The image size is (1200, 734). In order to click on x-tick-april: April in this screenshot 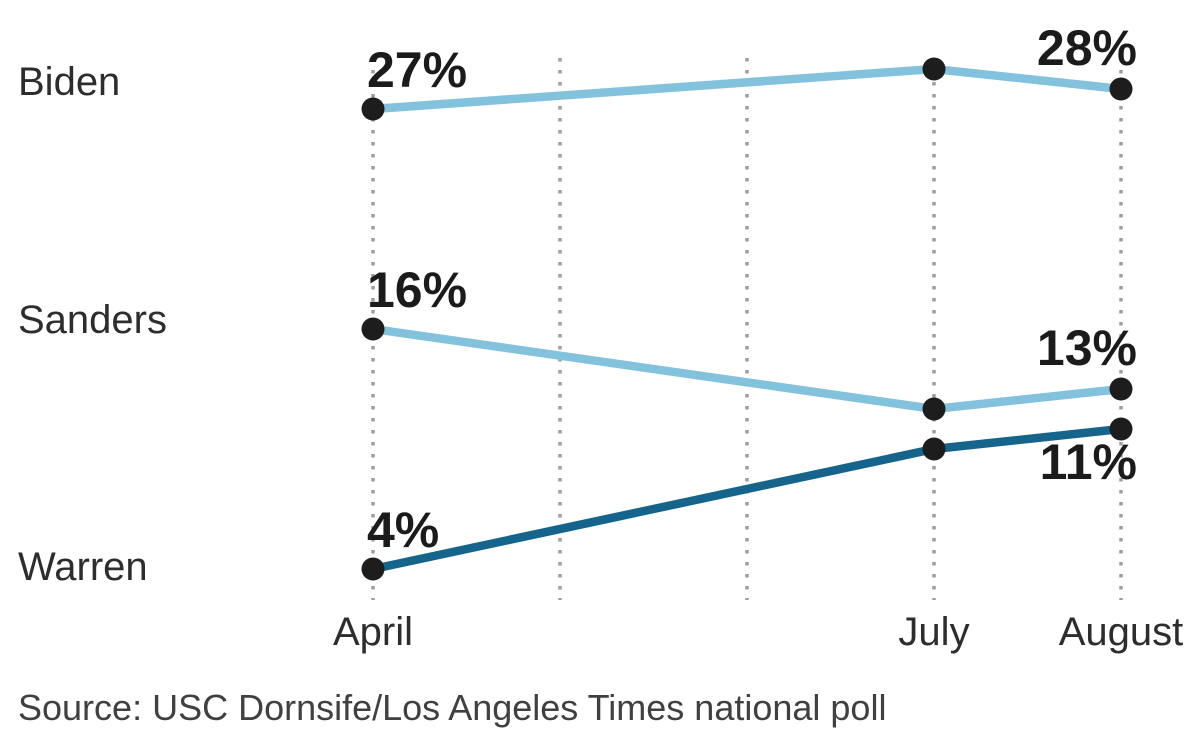, I will do `click(373, 632)`.